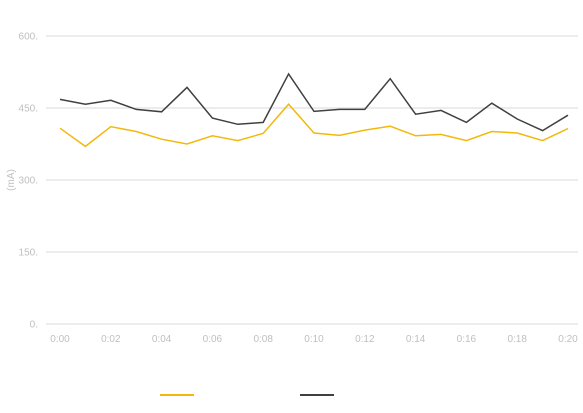 Image resolution: width=583 pixels, height=413 pixels. What do you see at coordinates (111, 339) in the screenshot?
I see `x-tick-label: 0:02` at bounding box center [111, 339].